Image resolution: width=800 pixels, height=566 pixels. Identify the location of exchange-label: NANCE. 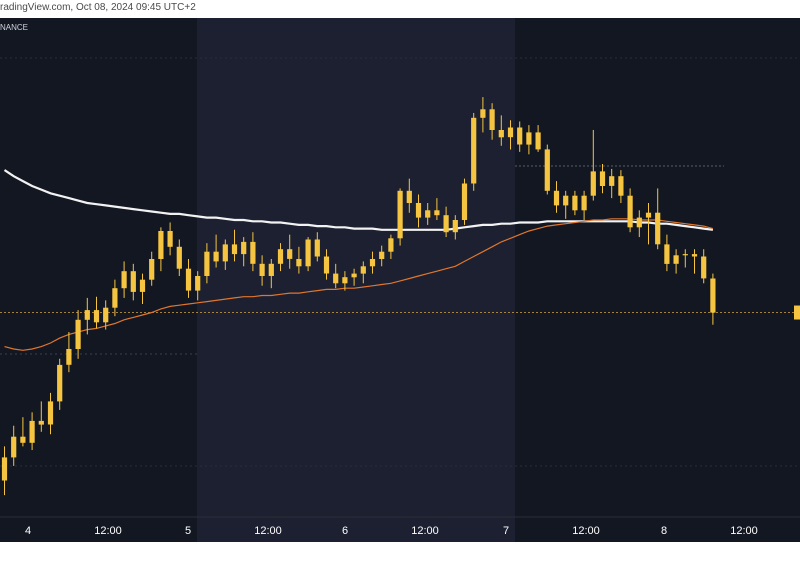
(14, 27).